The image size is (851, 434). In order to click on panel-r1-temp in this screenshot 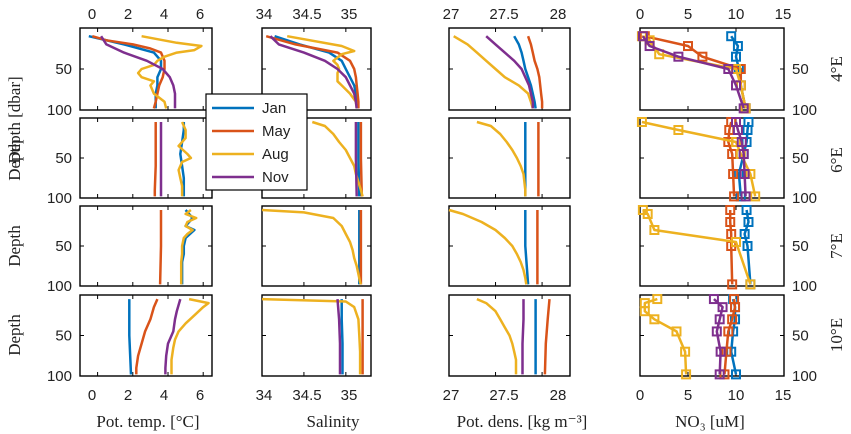, I will do `click(146, 69)`.